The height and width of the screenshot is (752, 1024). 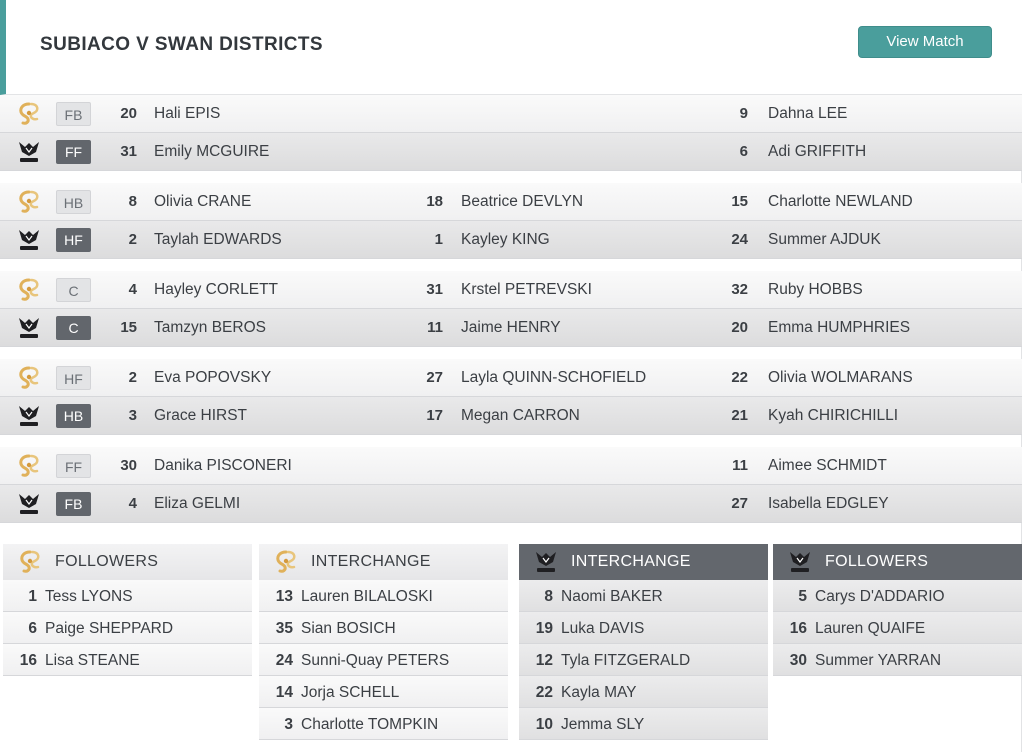 I want to click on player-name: Olivia WOLMARANS, so click(x=840, y=377).